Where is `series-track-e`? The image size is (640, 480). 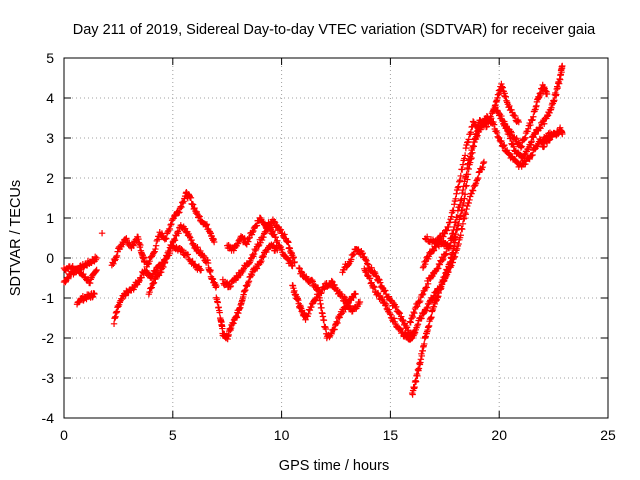
series-track-e is located at coordinates (157, 285).